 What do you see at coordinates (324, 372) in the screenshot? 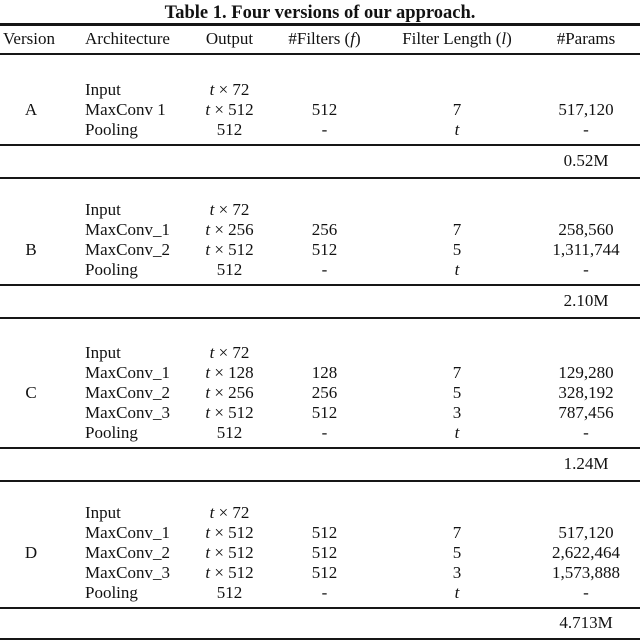
I see `filters-cell: 128` at bounding box center [324, 372].